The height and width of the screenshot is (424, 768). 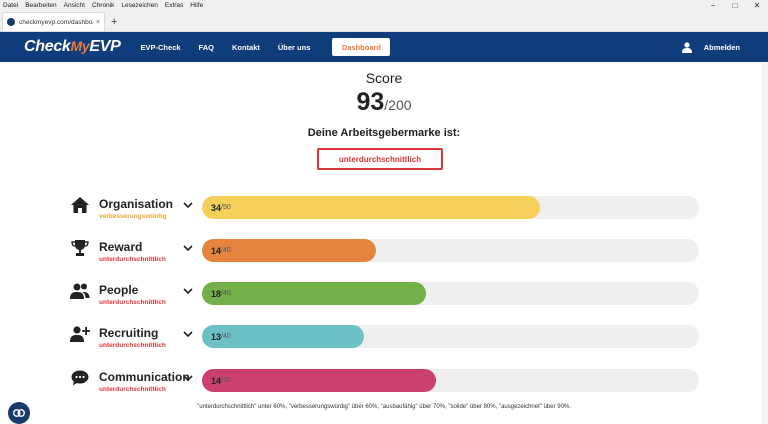 What do you see at coordinates (80, 291) in the screenshot?
I see `people-icon` at bounding box center [80, 291].